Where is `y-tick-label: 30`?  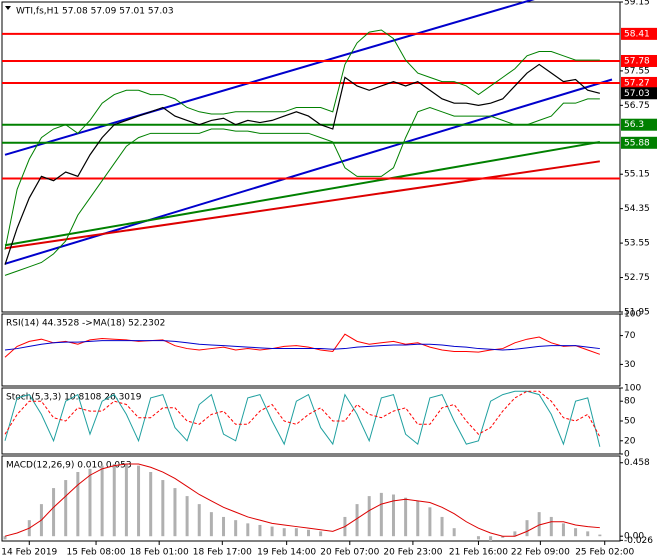
y-tick-label: 30 is located at coordinates (630, 365).